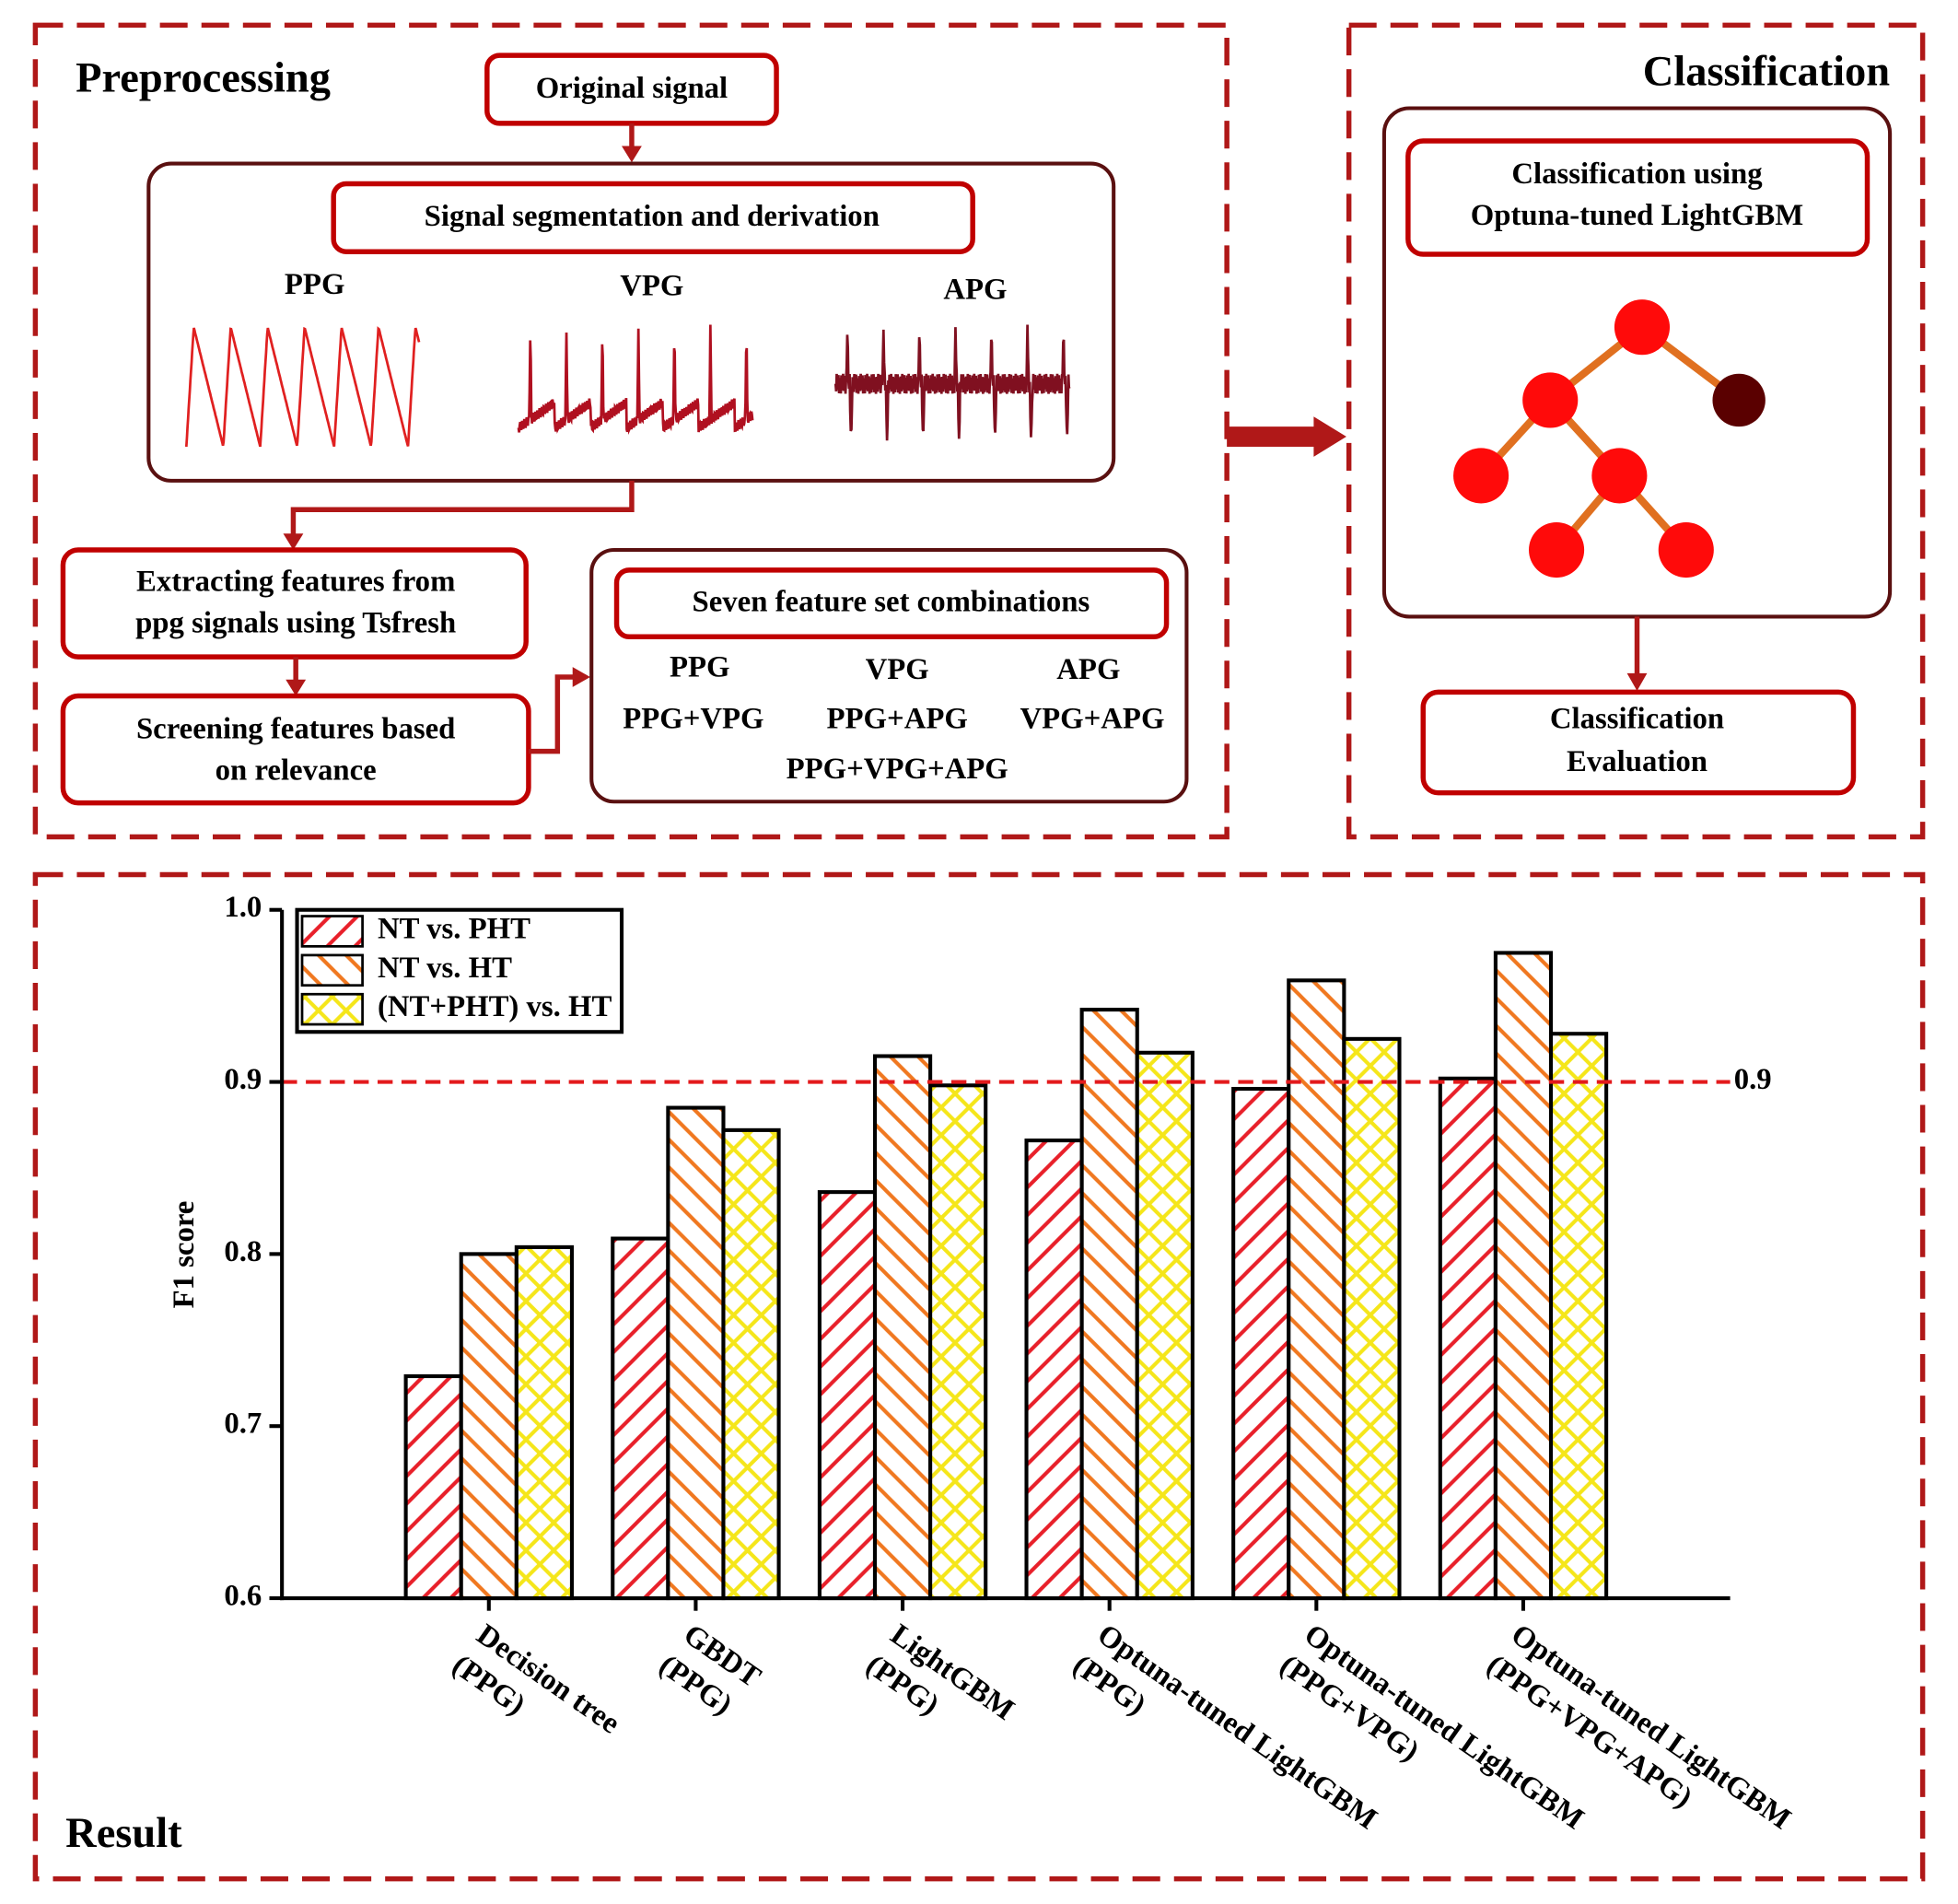 This screenshot has width=1958, height=1904. I want to click on x-tick-label-group: Optuna-tuned LightGBM(PPG+VPG+APG), so click(1639, 1727).